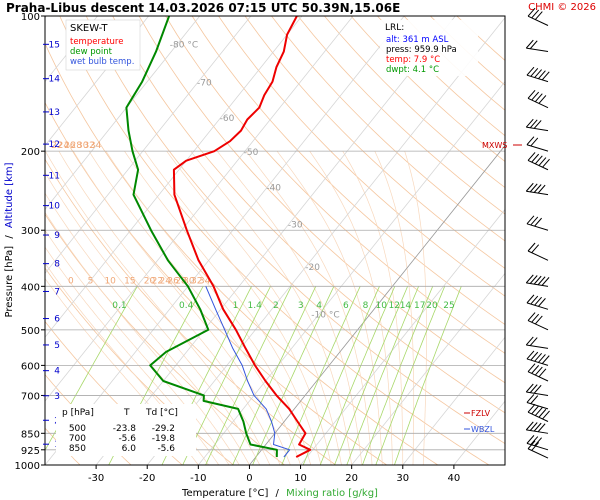 The image size is (600, 500). I want to click on legend-item-temperature: temperature, so click(96, 42).